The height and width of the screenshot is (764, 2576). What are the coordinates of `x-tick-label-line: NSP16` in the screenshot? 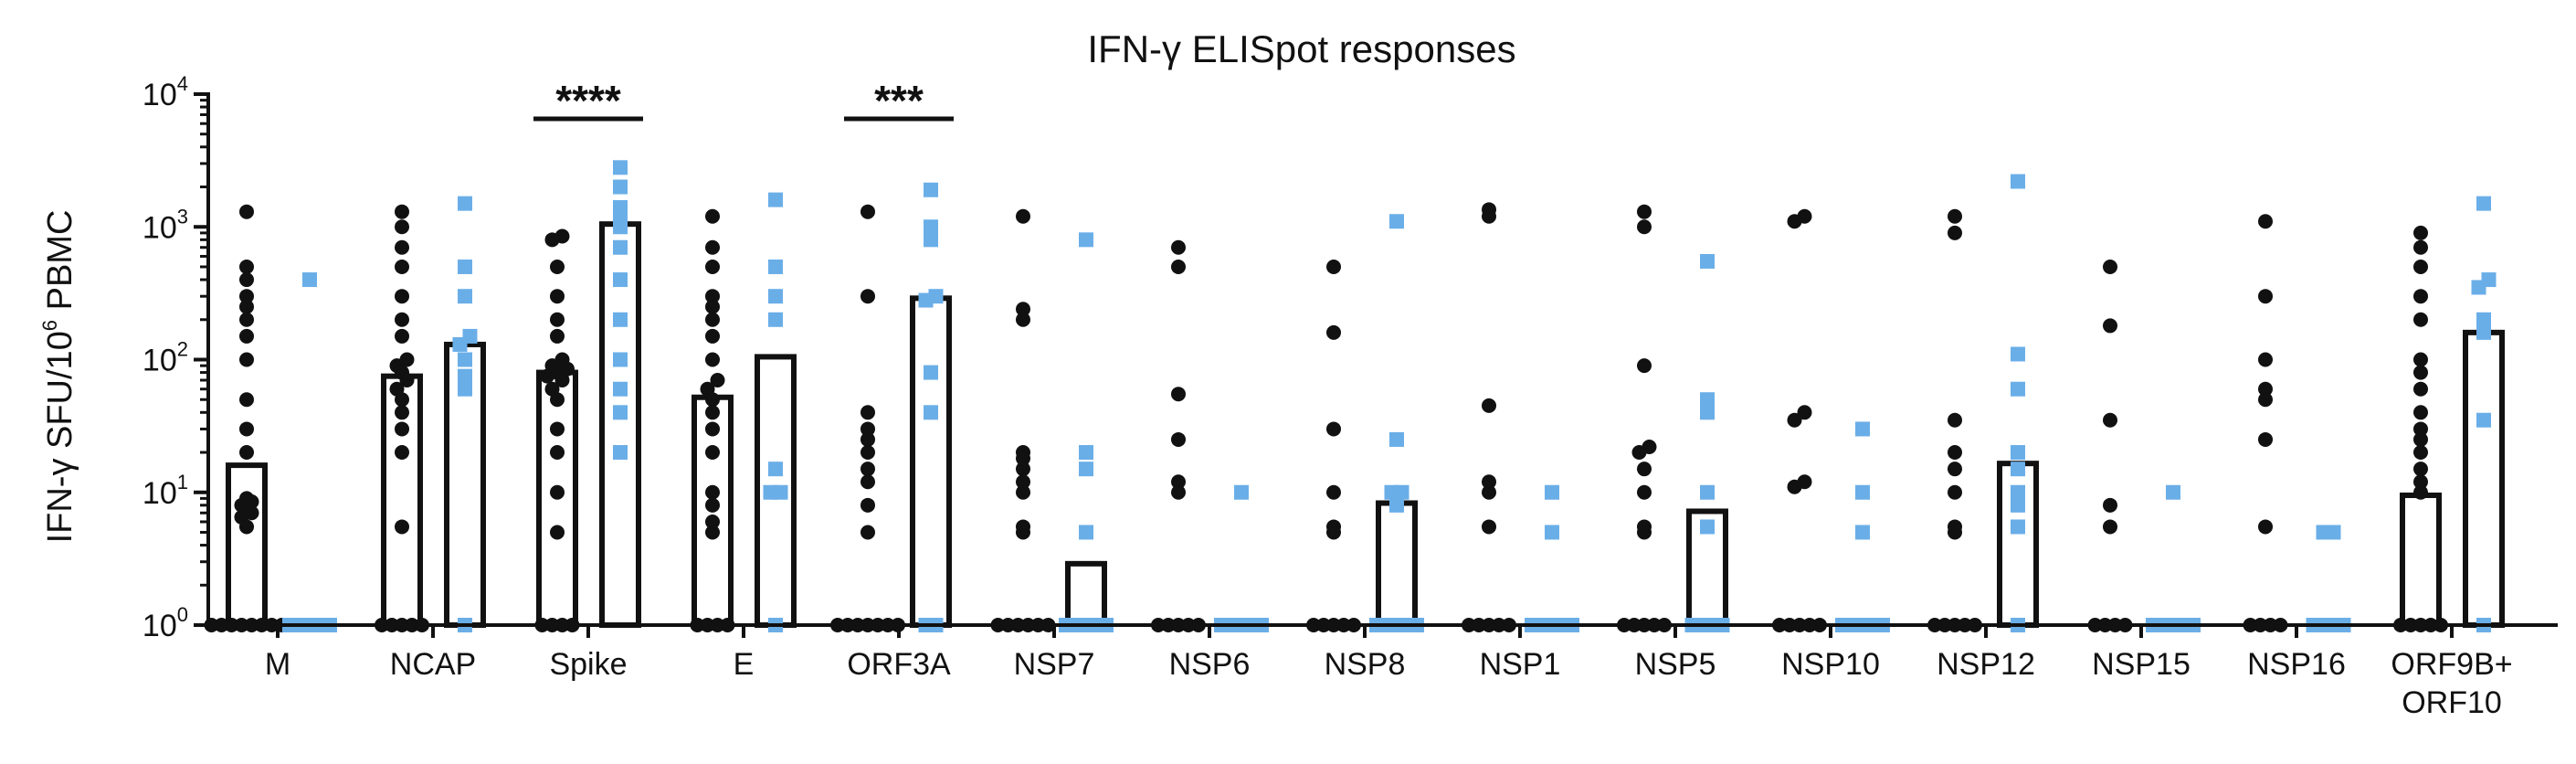 It's located at (2296, 664).